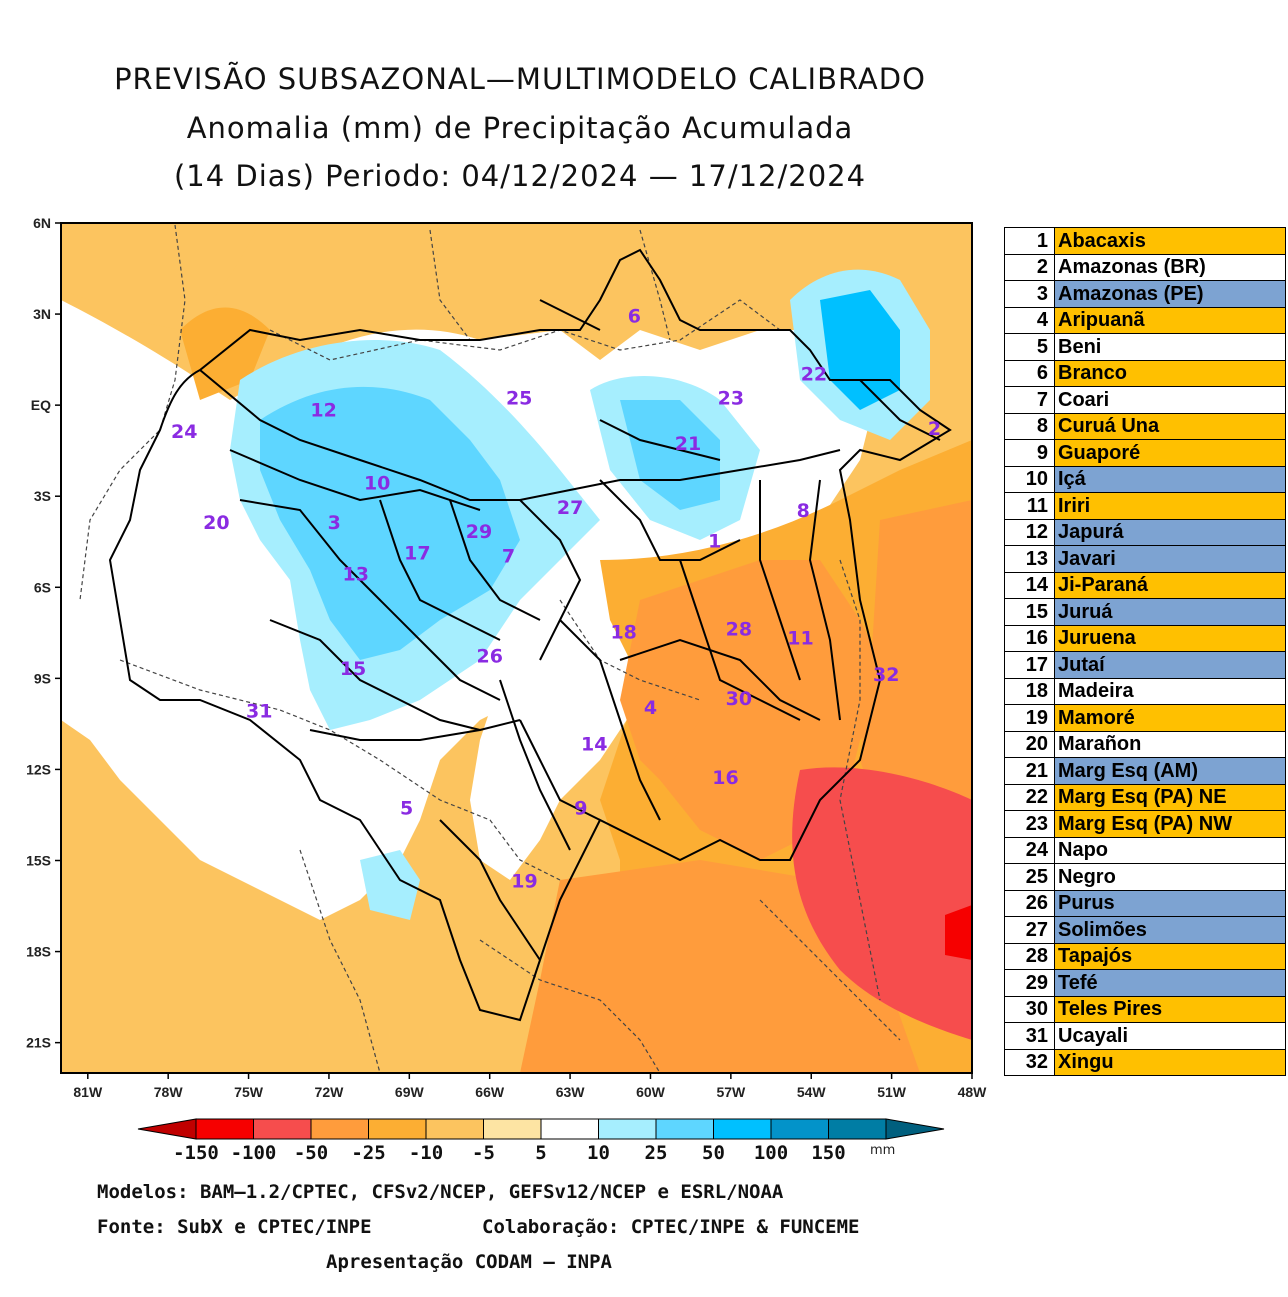 This screenshot has width=1288, height=1297. What do you see at coordinates (1145, 453) in the screenshot?
I see `legend-row: 9 Guaporé` at bounding box center [1145, 453].